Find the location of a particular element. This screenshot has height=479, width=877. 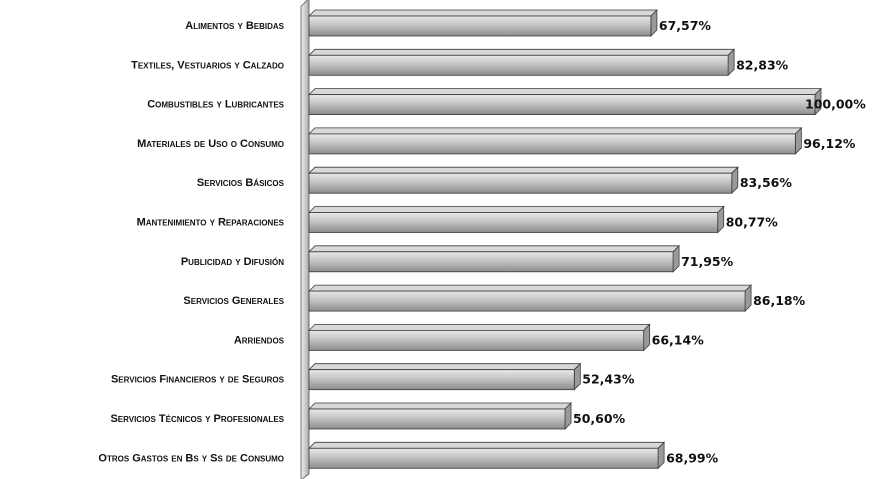

bar-2-top is located at coordinates (522, 52).